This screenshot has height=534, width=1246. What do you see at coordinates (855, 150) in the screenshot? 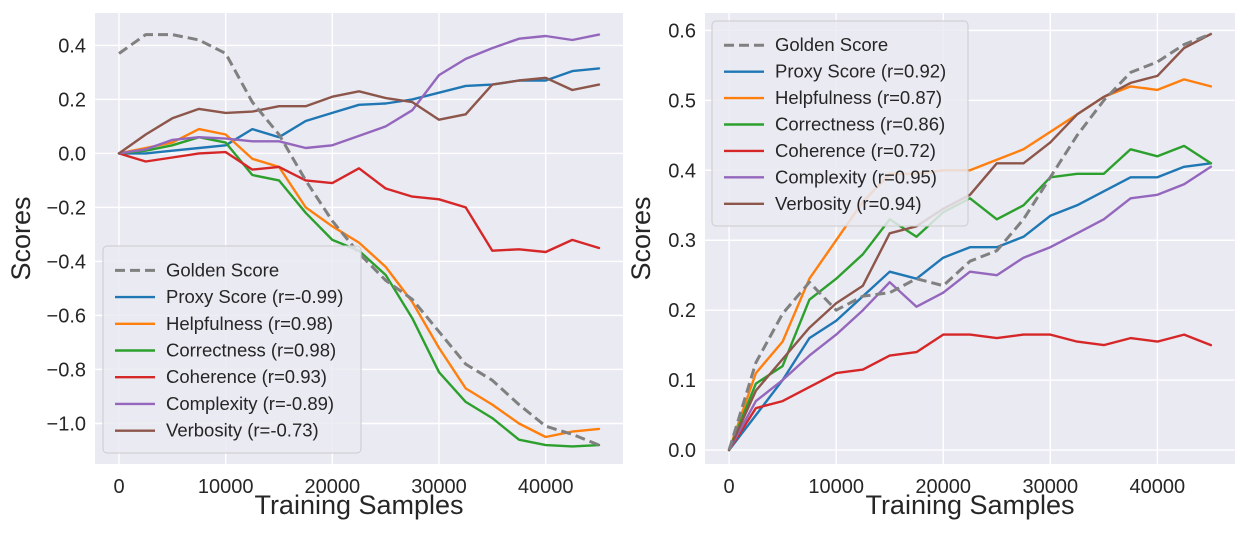
I see `legend-entry-4: Coherence (r=0.72)` at bounding box center [855, 150].